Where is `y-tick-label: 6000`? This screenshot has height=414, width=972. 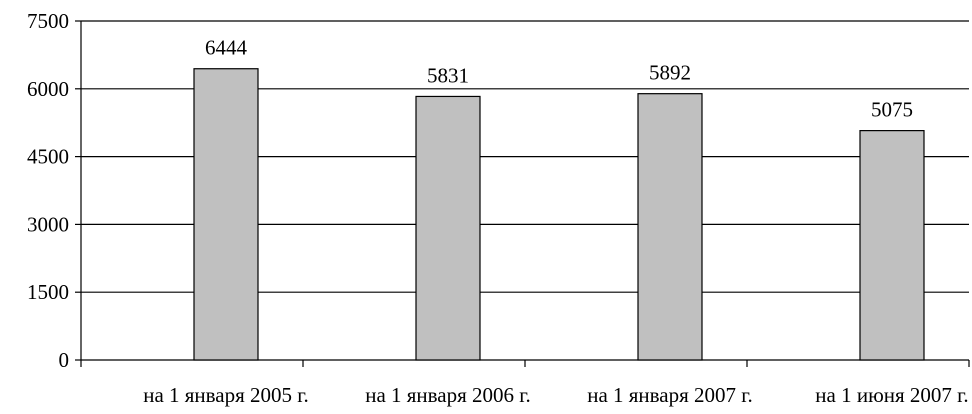 y-tick-label: 6000 is located at coordinates (48, 89).